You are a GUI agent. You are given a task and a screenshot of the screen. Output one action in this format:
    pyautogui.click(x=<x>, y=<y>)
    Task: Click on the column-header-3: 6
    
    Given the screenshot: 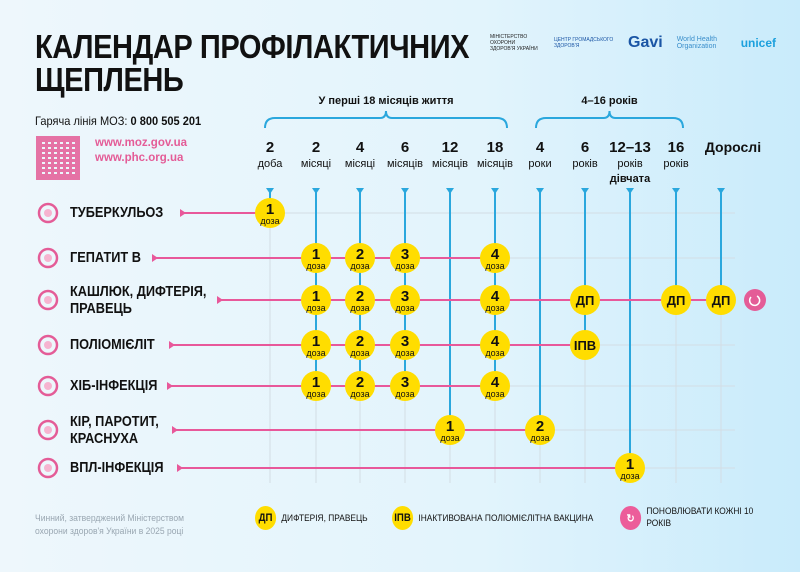 What is the action you would take?
    pyautogui.click(x=405, y=147)
    